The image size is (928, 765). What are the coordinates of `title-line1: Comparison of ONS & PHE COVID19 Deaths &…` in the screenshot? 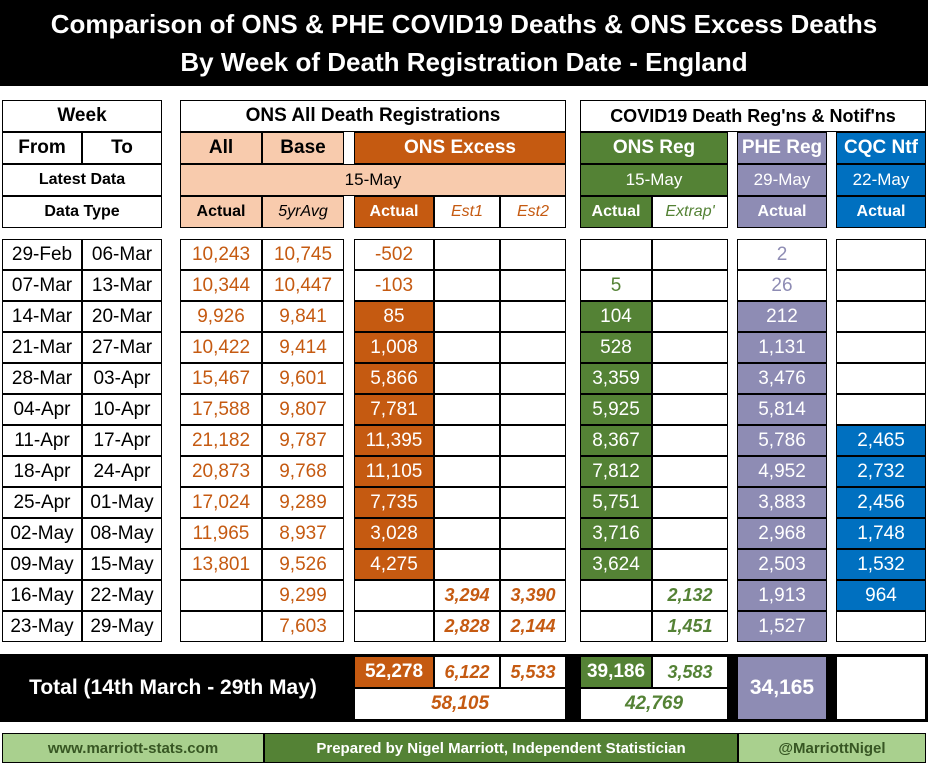 It's located at (464, 24).